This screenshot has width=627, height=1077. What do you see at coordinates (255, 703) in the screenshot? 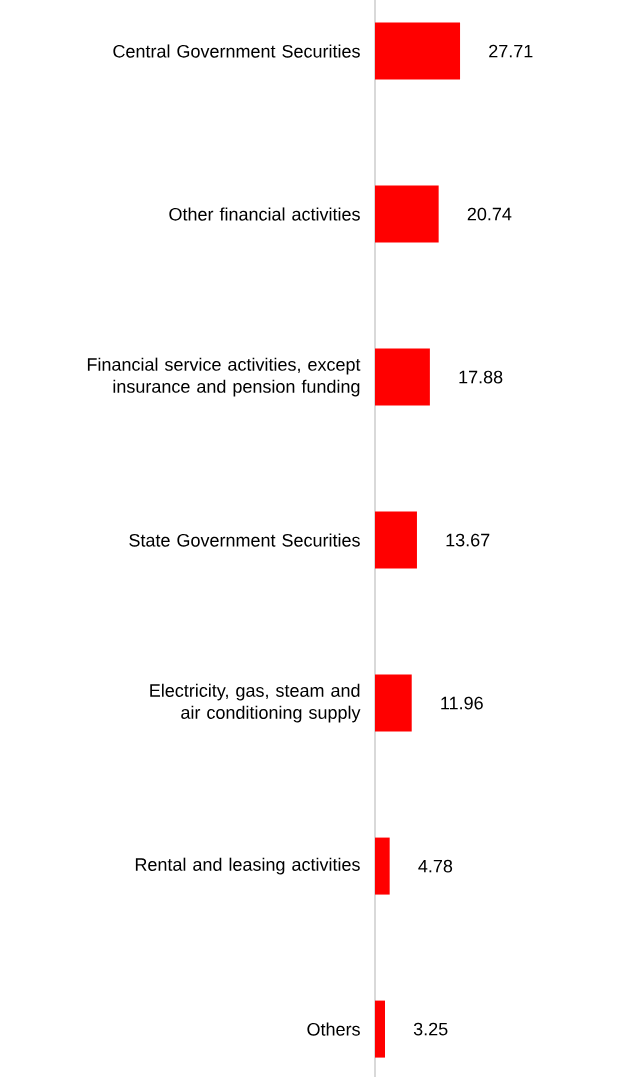
I see `y-tick-label: Electricity, gas, steam and air conditioning supply` at bounding box center [255, 703].